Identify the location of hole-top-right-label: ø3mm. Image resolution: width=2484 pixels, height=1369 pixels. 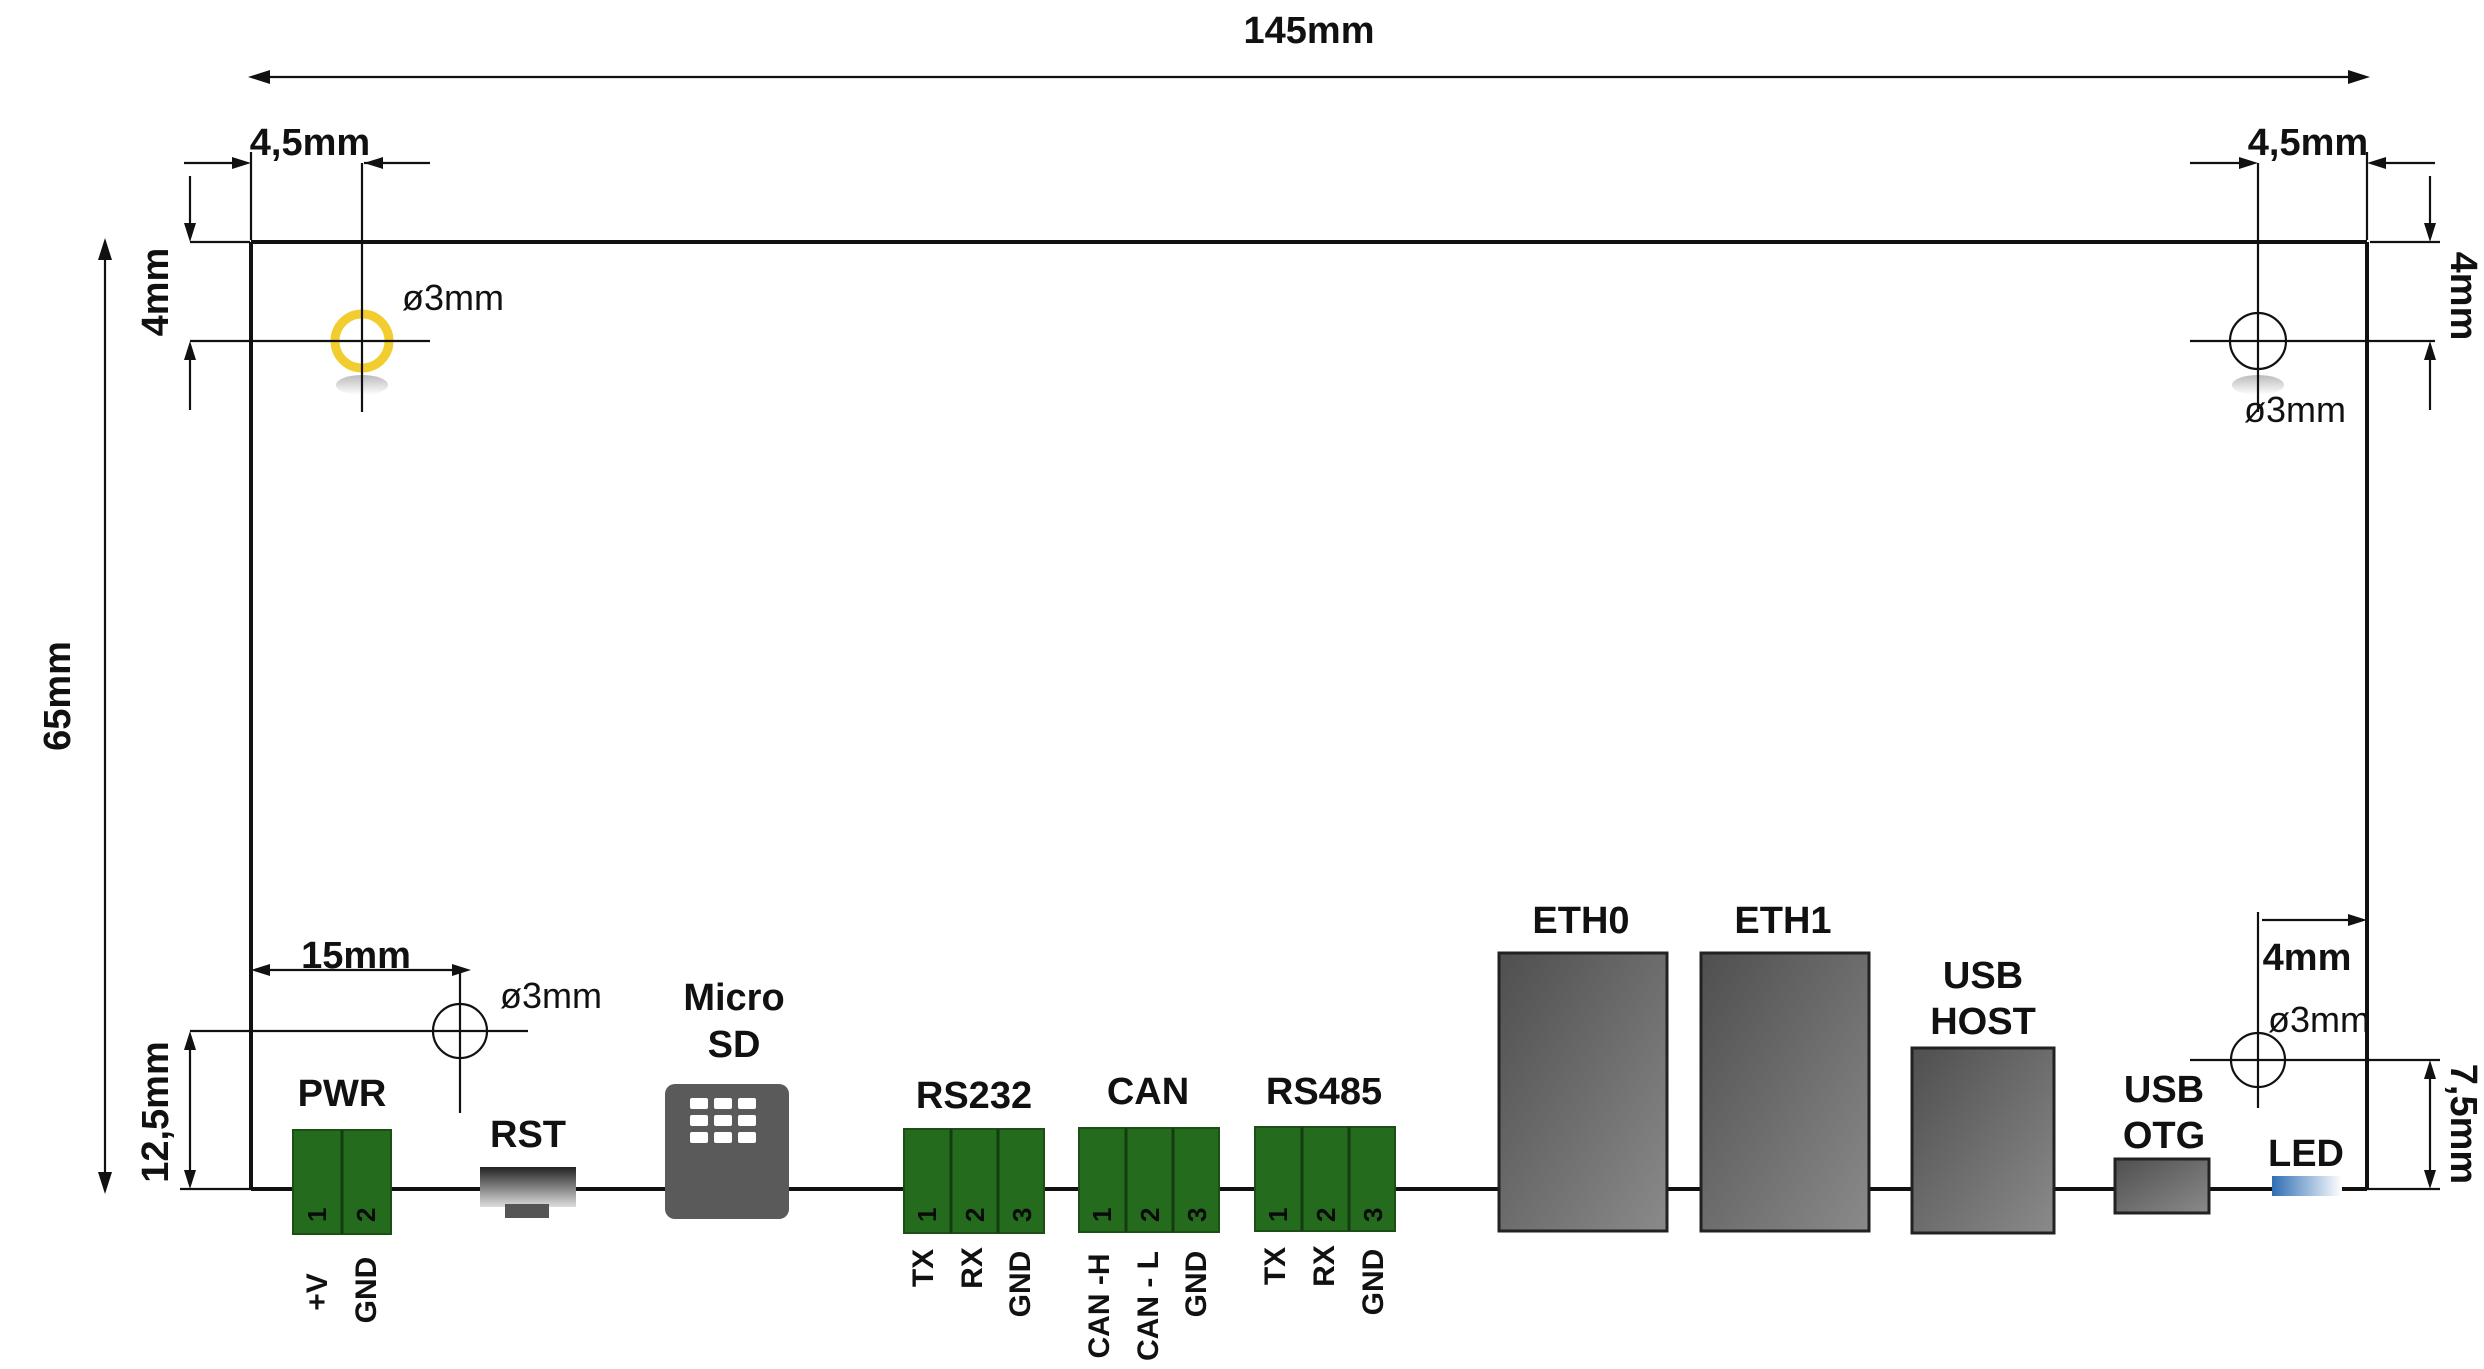
(2295, 409).